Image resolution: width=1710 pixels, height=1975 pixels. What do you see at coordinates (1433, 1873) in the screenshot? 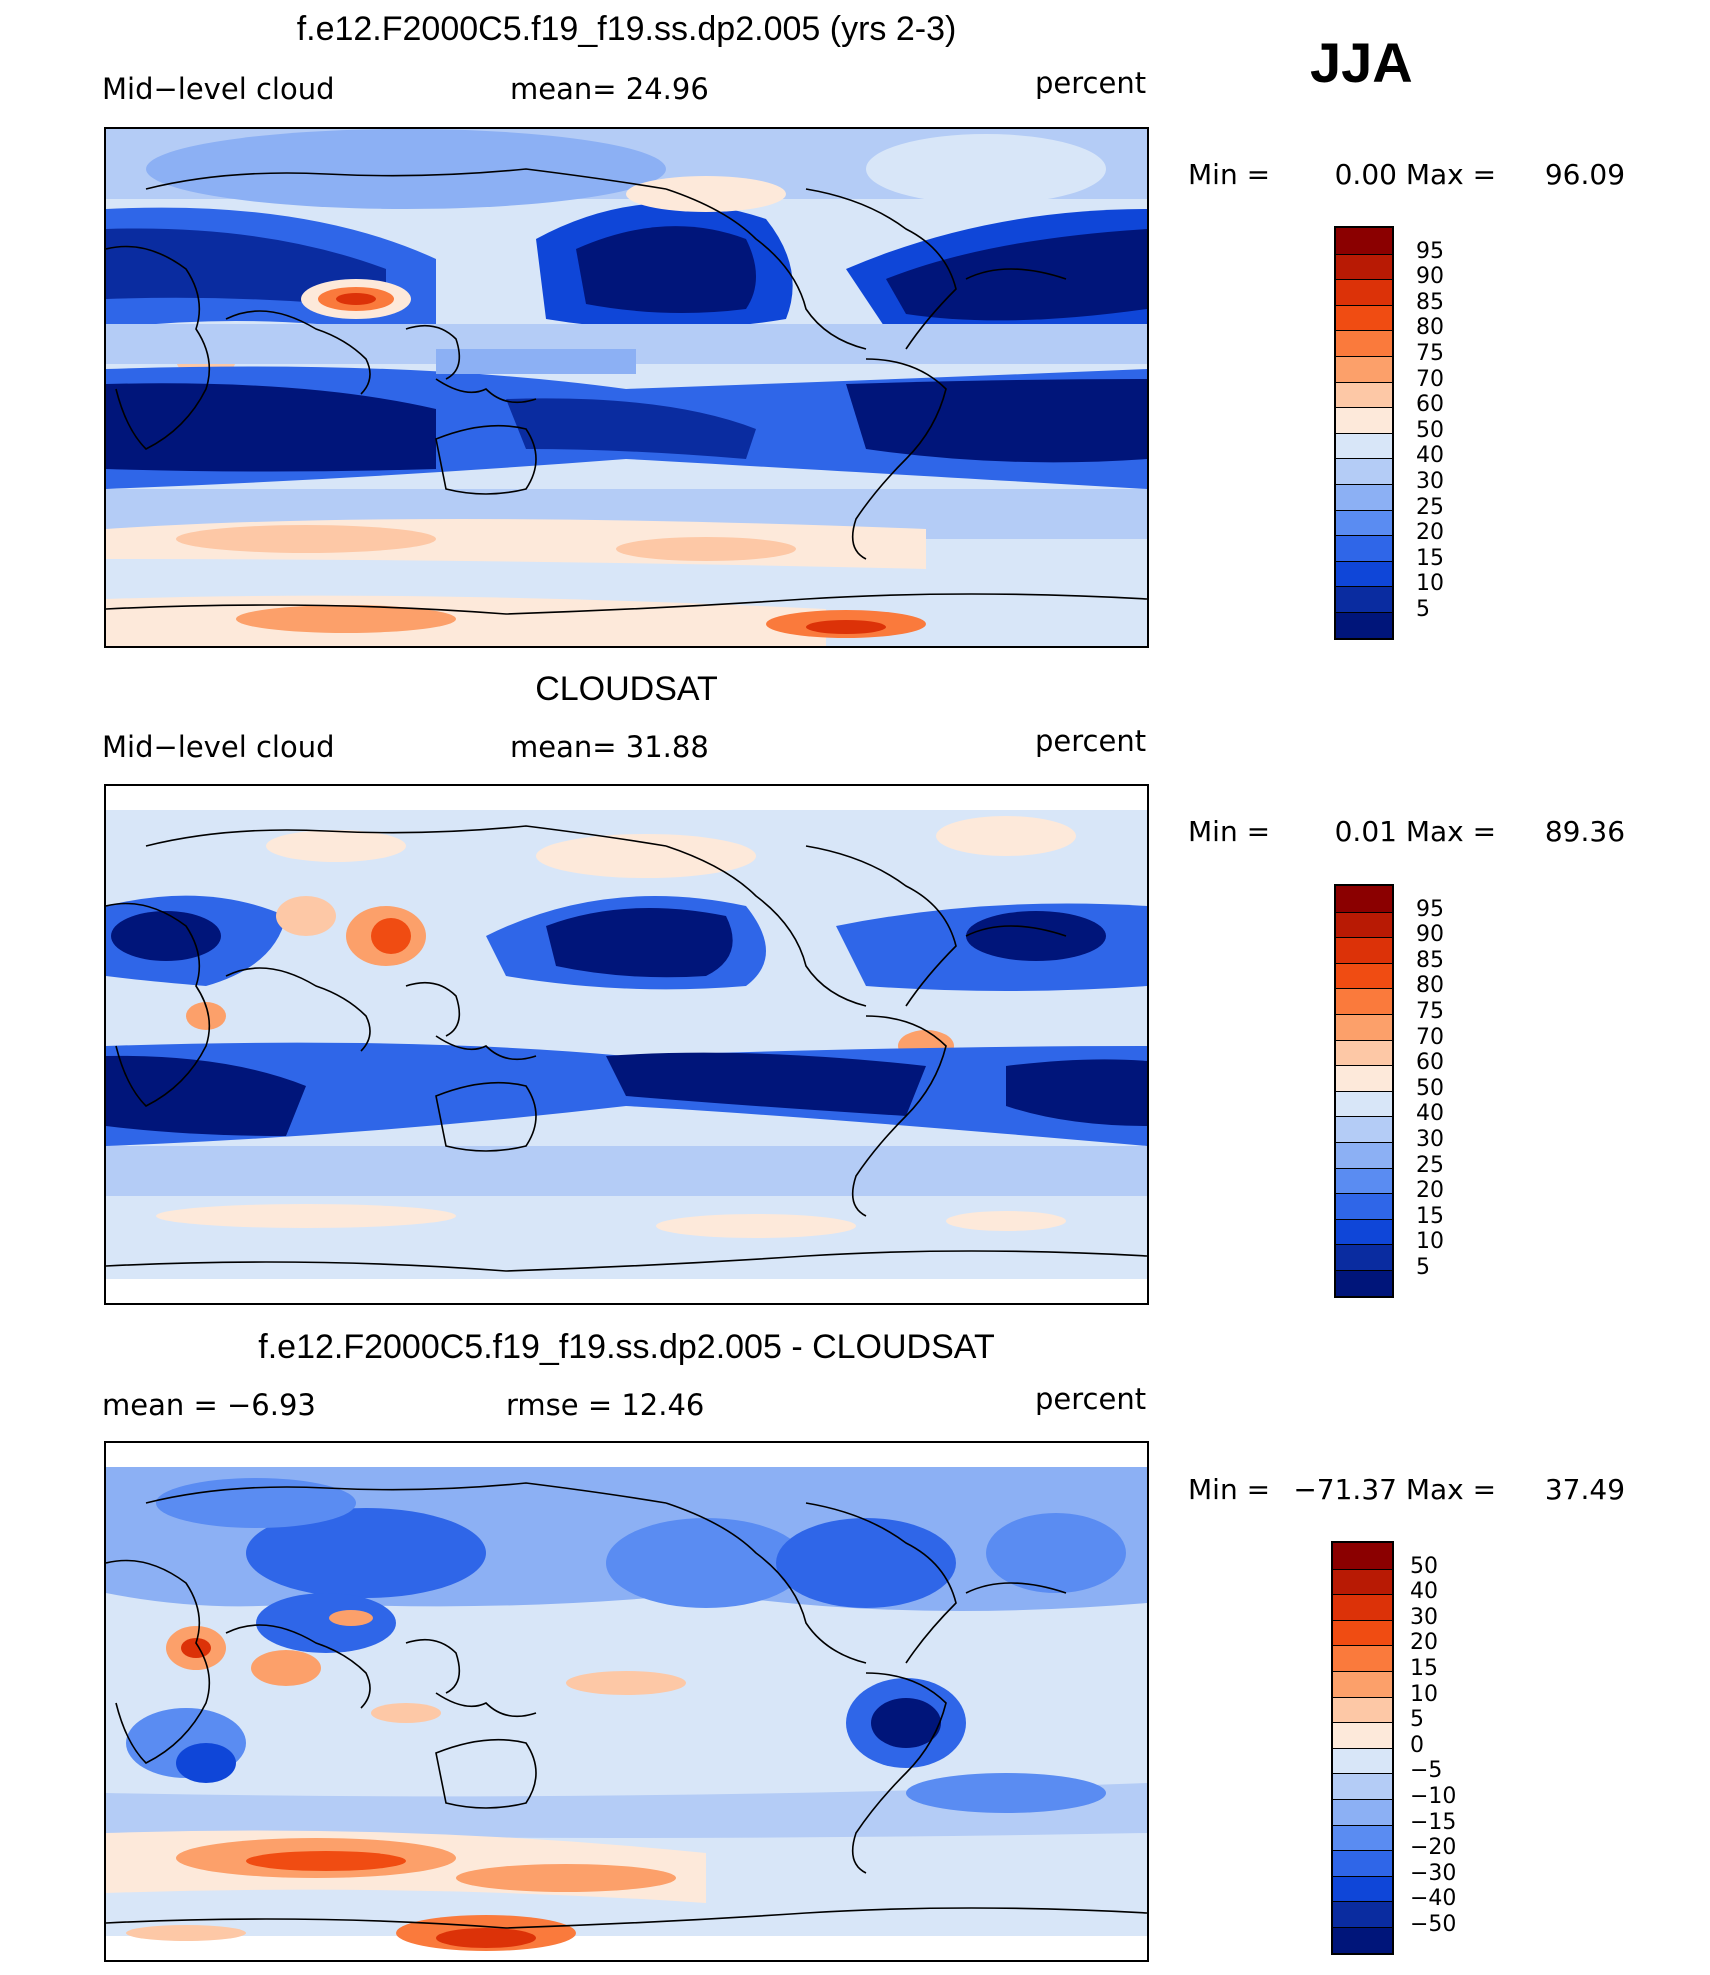
I see `colorbar-tick-label: −30` at bounding box center [1433, 1873].